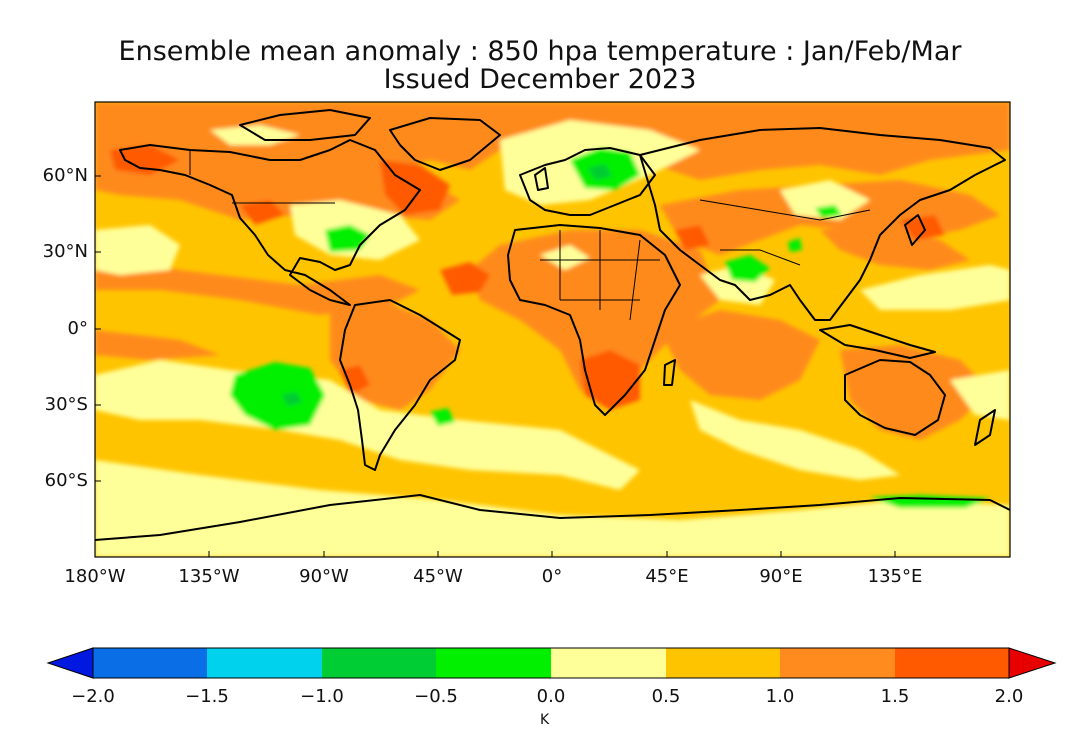 This screenshot has height=730, width=1080. Describe the element at coordinates (66, 404) in the screenshot. I see `lat-tick-label: 30°S` at that location.